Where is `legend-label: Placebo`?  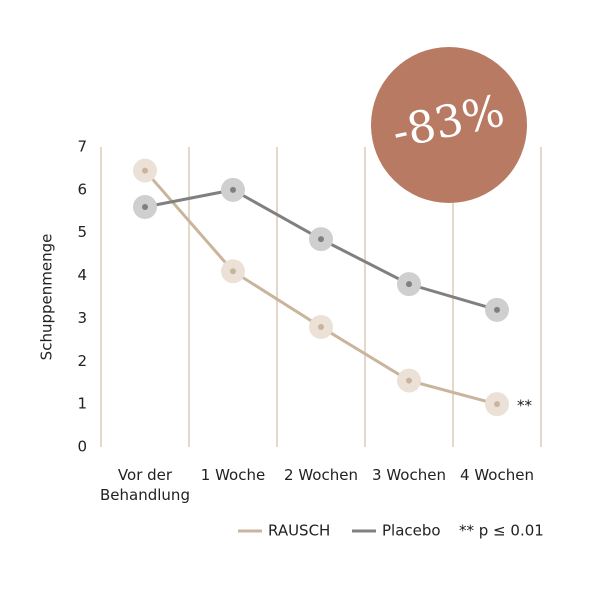 legend-label: Placebo is located at coordinates (411, 531).